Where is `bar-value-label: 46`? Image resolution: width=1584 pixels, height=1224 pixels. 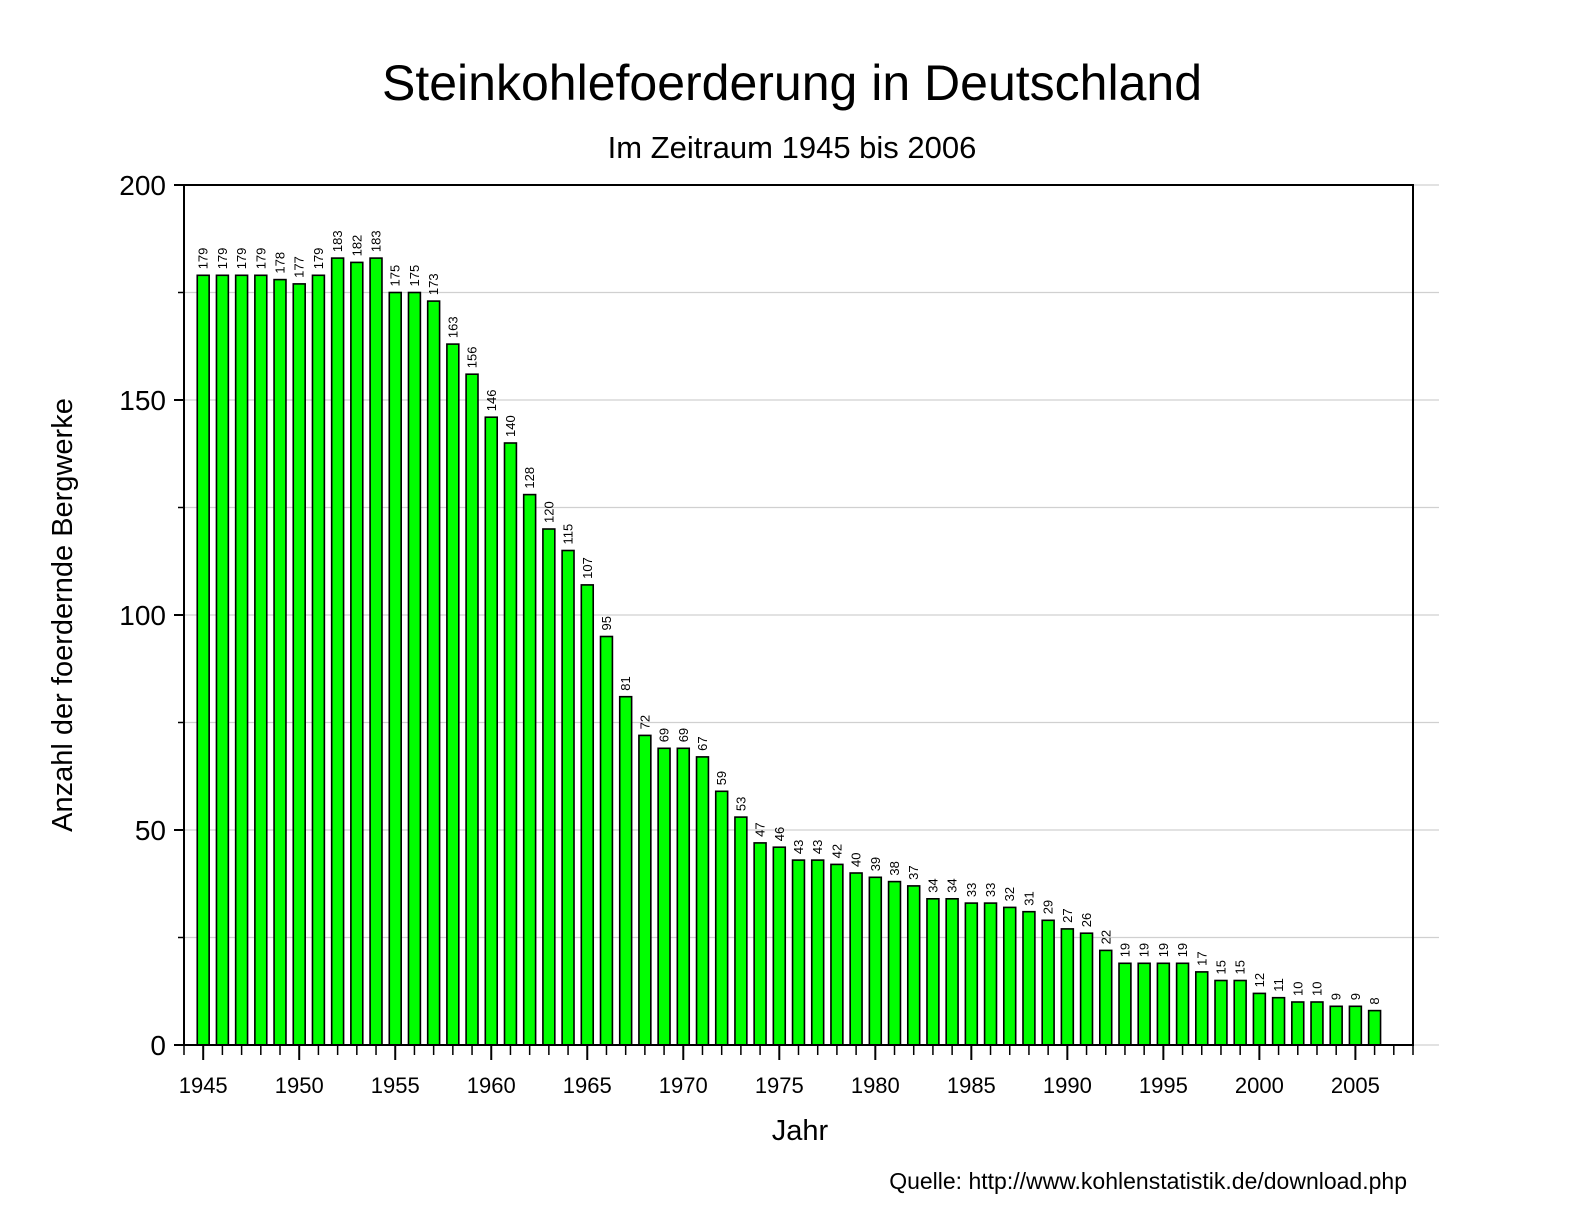 bar-value-label: 46 is located at coordinates (779, 834).